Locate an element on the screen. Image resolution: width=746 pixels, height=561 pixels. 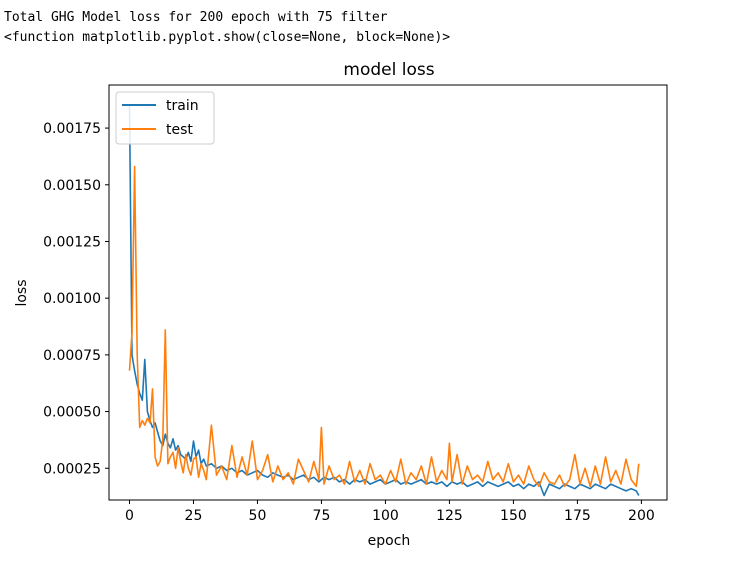
legend-label-train: train is located at coordinates (182, 106).